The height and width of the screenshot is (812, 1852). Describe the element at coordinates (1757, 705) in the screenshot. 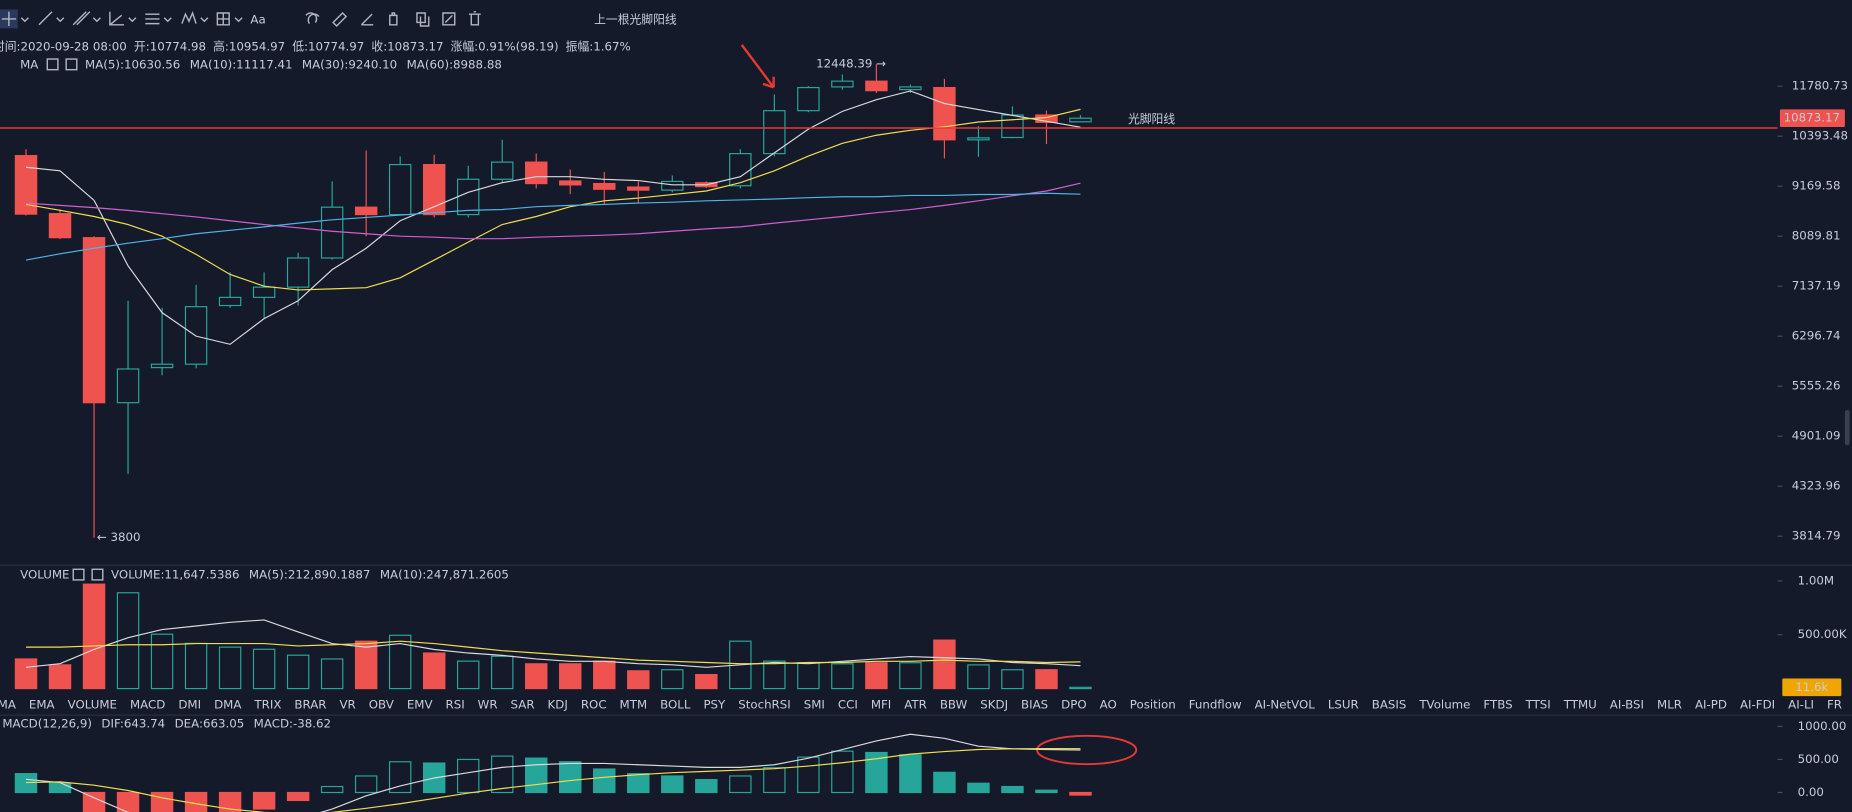

I see `indicator-tab: AI-FDI` at that location.